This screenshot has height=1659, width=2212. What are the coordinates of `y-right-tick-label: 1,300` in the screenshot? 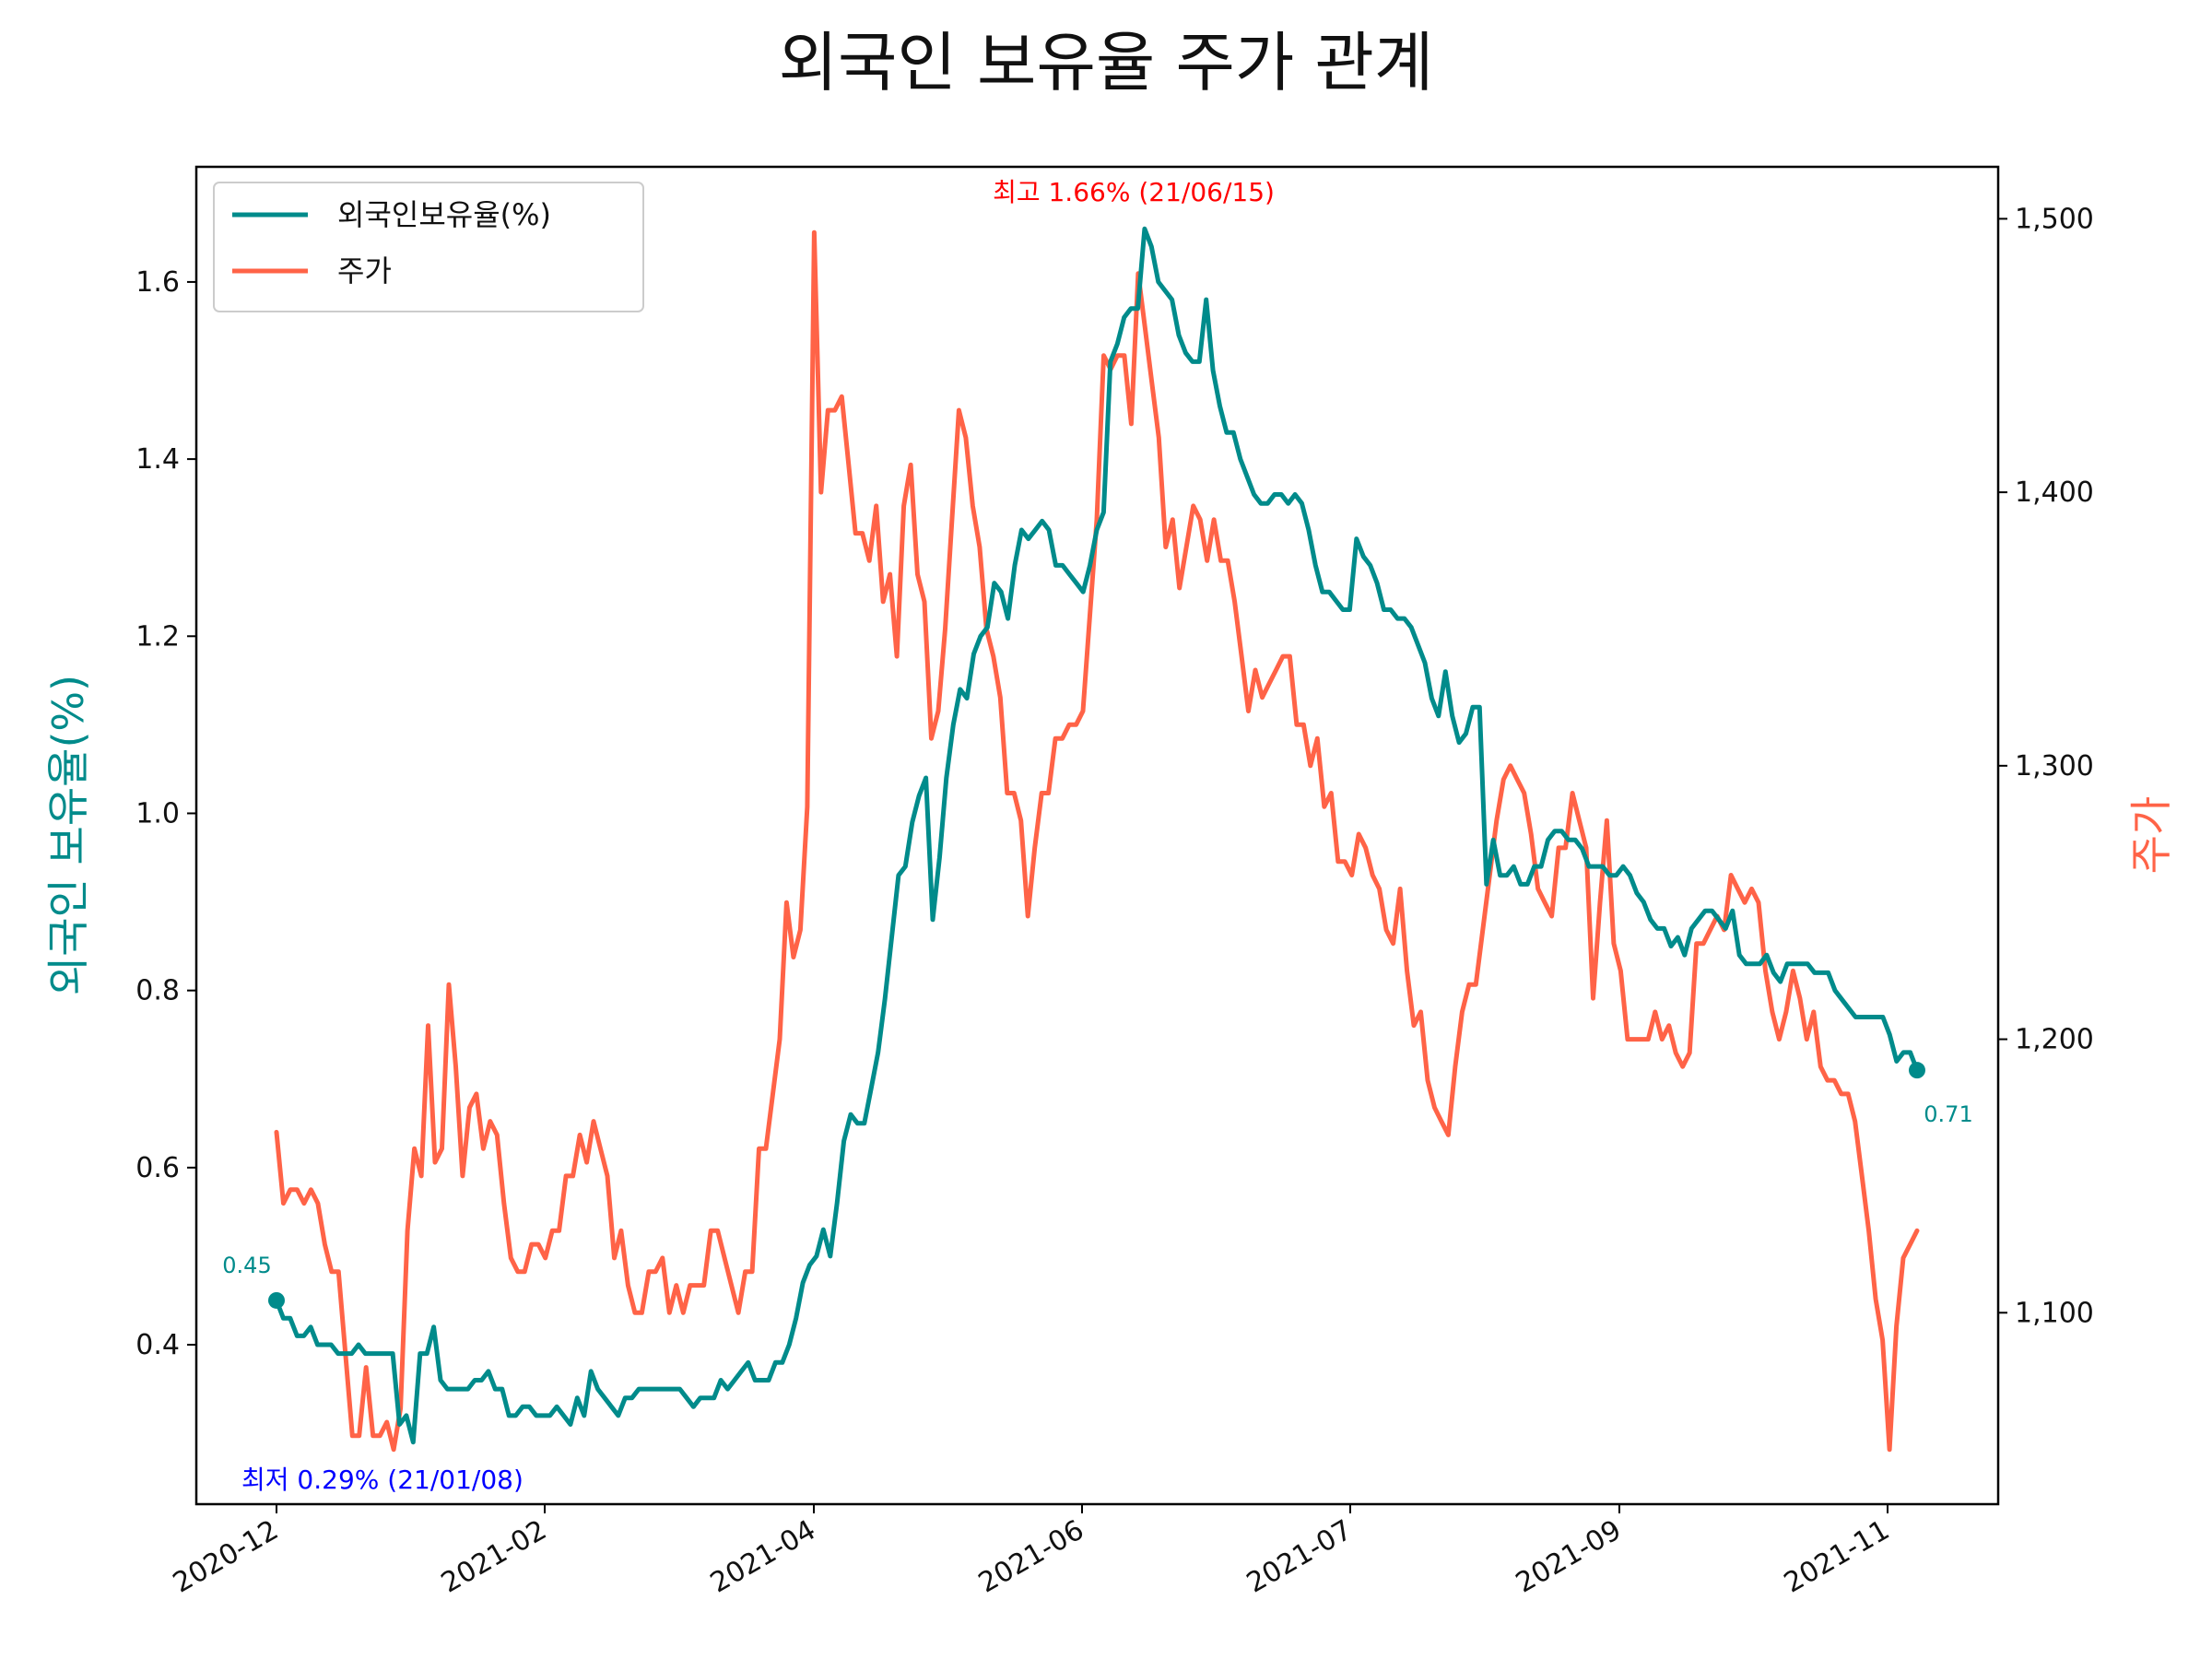 It's located at (2054, 766).